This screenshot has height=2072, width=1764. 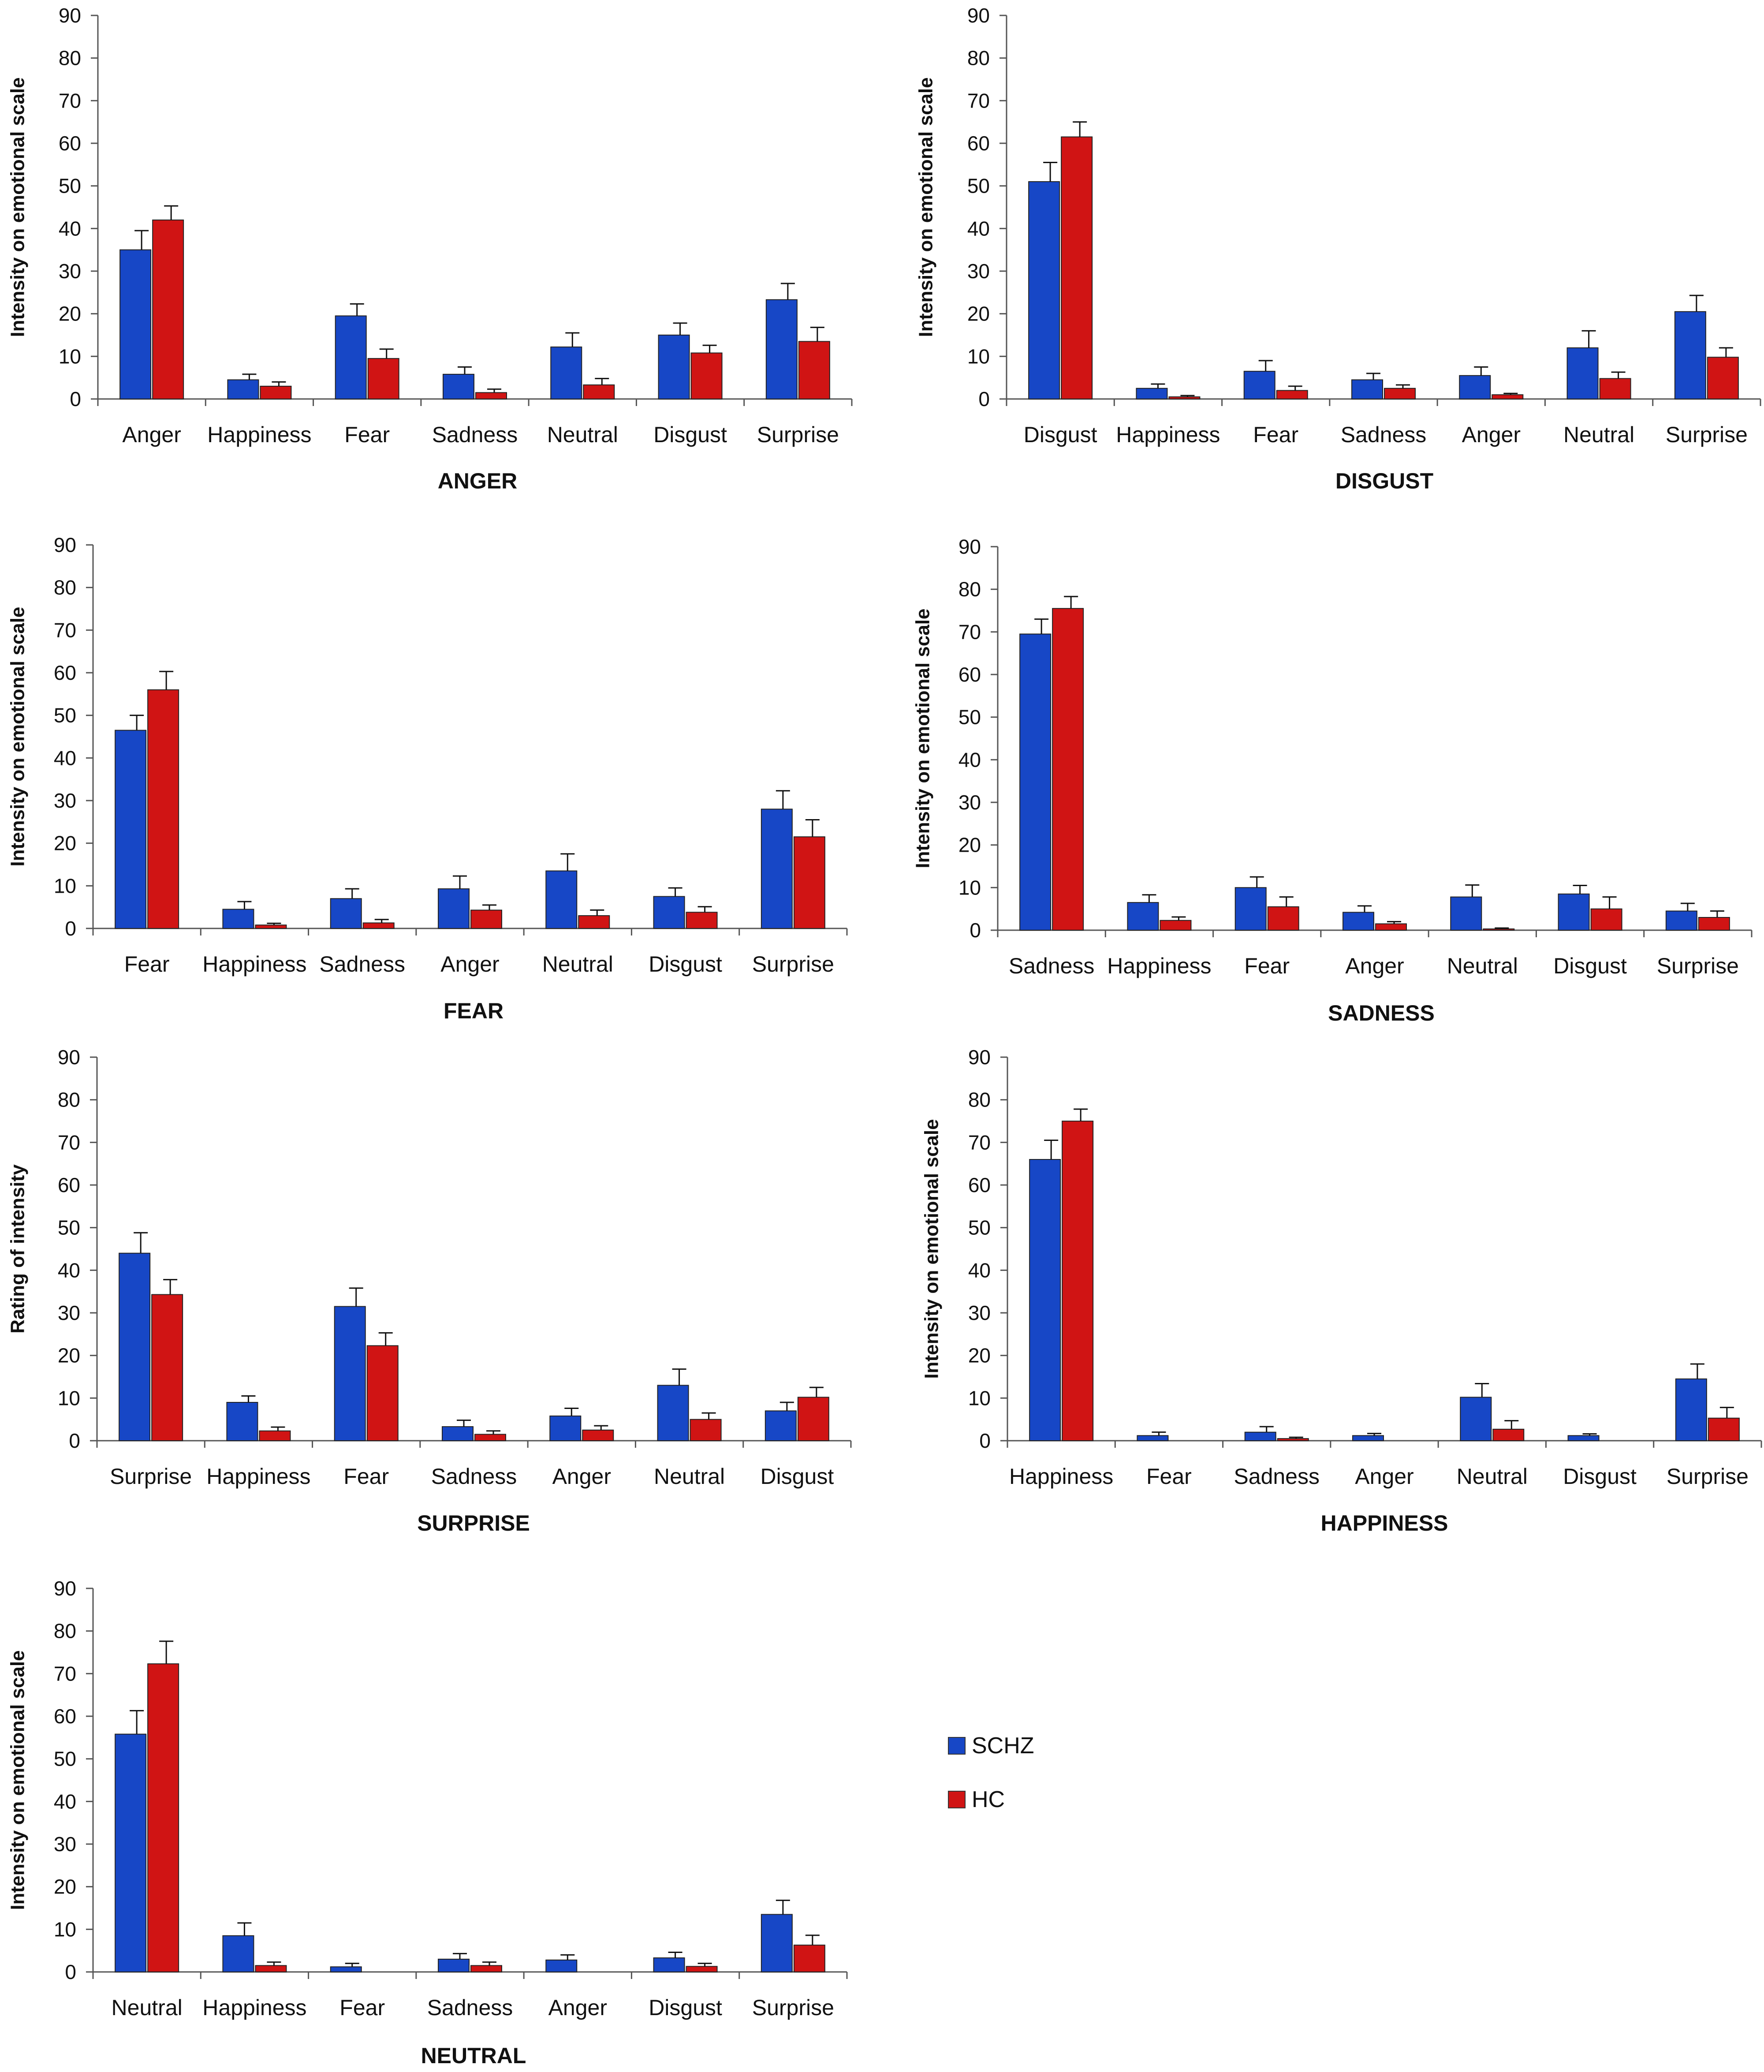 I want to click on chart-title: FEAR, so click(x=473, y=1011).